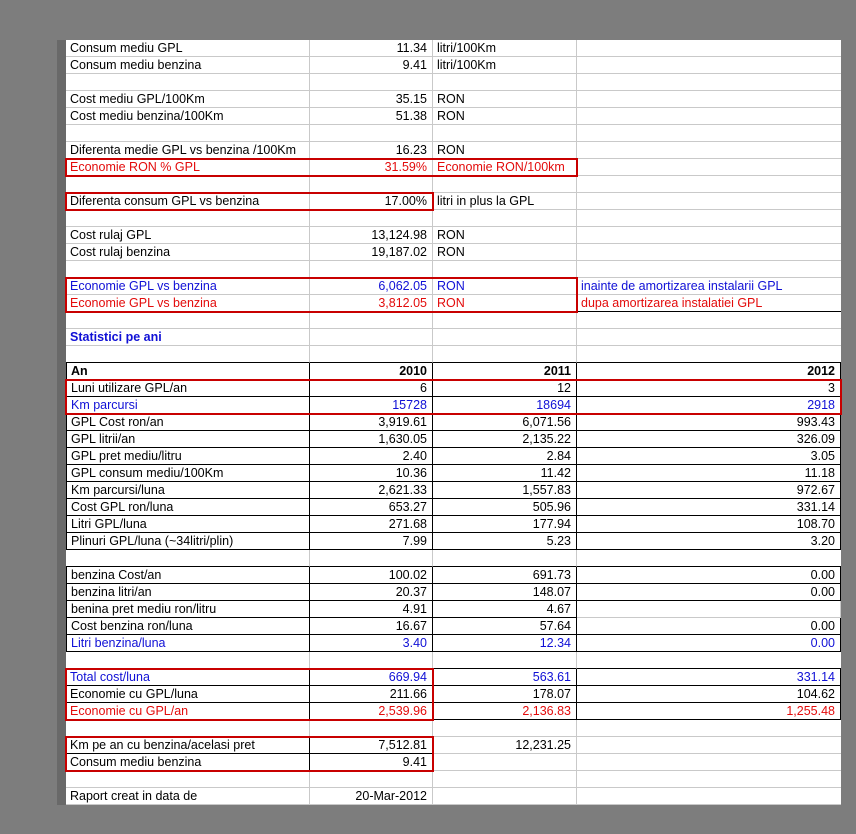  What do you see at coordinates (188, 371) in the screenshot?
I see `cell-label: An` at bounding box center [188, 371].